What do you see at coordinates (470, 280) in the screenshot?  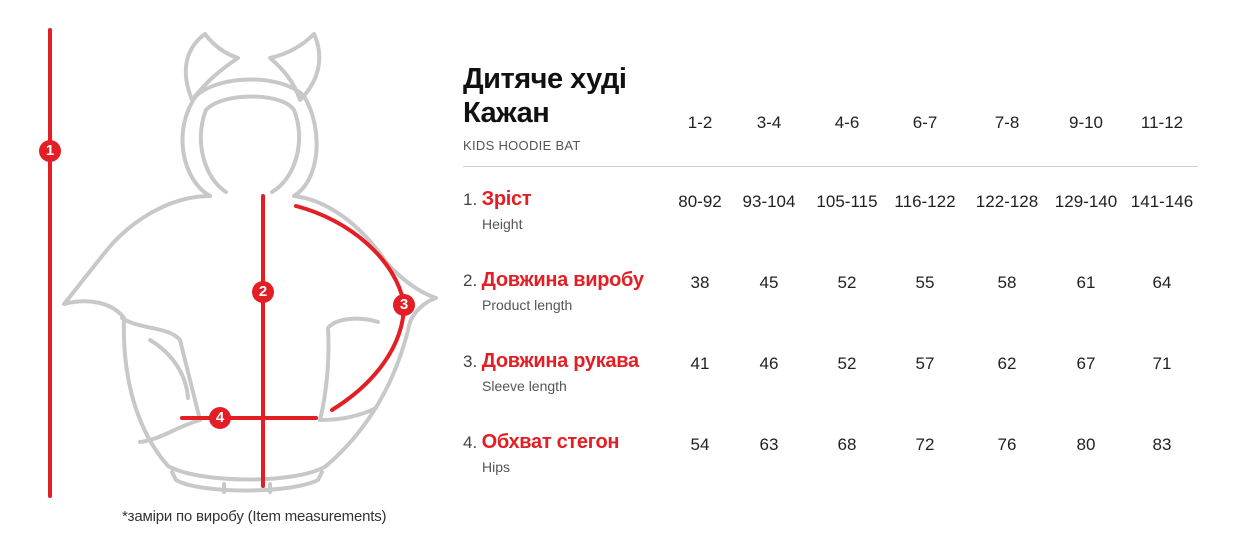 I see `row-number: 2.` at bounding box center [470, 280].